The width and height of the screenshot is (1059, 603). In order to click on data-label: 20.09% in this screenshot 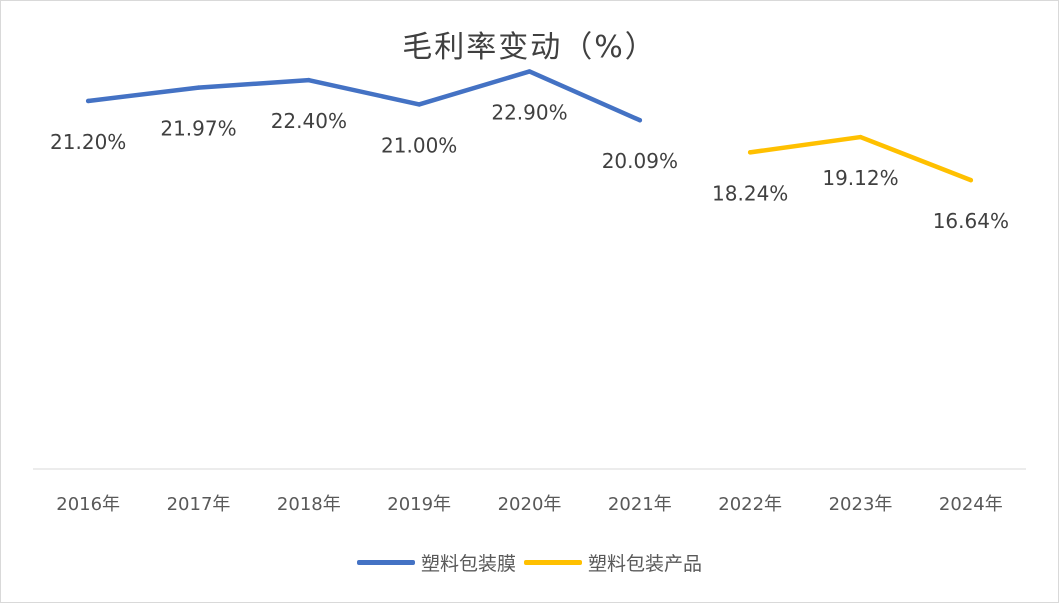, I will do `click(640, 161)`.